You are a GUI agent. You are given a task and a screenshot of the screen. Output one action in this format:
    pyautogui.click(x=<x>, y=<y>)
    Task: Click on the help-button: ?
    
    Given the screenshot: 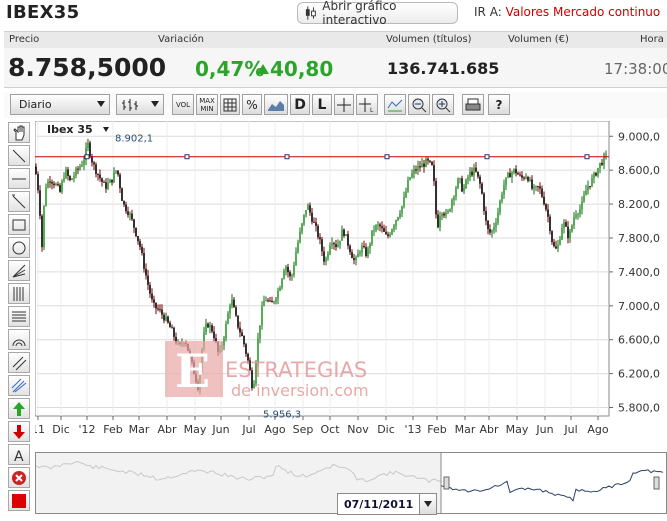 What is the action you would take?
    pyautogui.click(x=499, y=104)
    